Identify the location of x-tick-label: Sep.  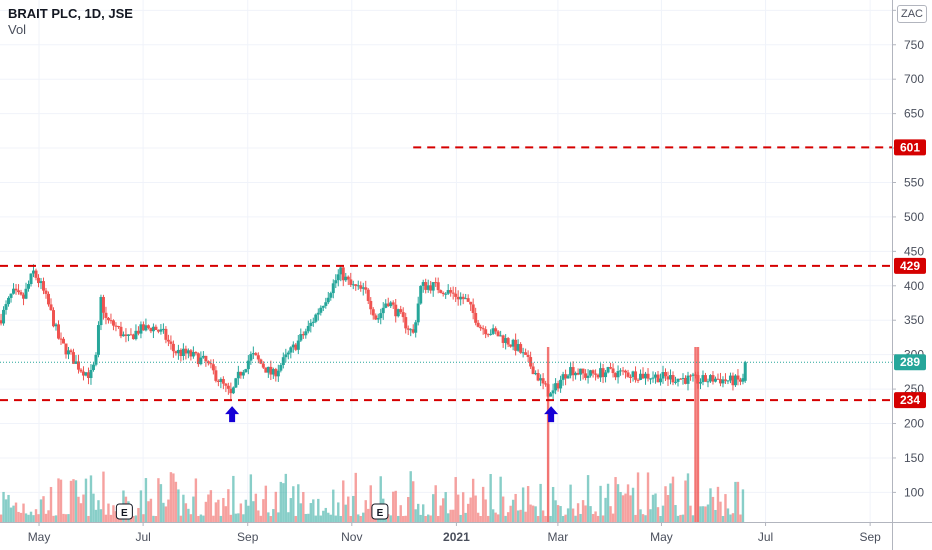
(870, 537).